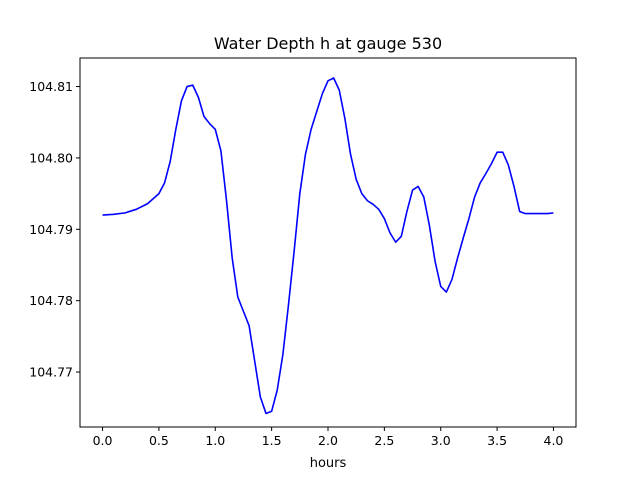  Describe the element at coordinates (51, 300) in the screenshot. I see `y-tick-label: 104.78` at that location.